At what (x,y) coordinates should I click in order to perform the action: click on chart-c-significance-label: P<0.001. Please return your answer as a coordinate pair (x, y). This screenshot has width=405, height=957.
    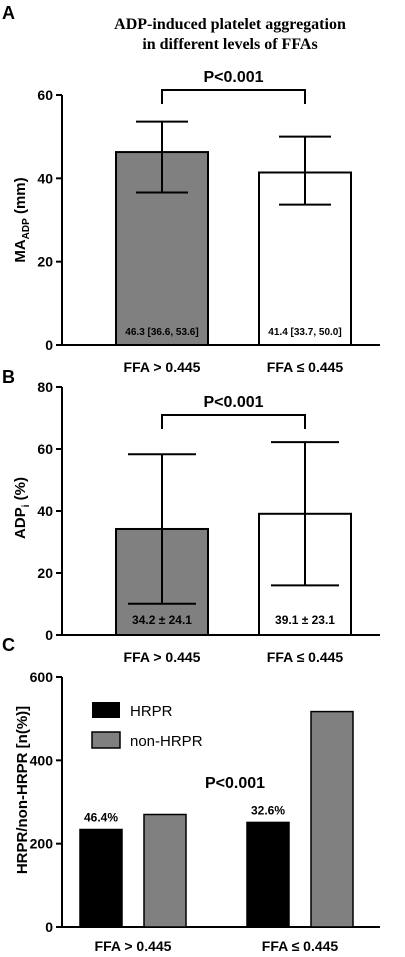
    Looking at the image, I should click on (235, 783).